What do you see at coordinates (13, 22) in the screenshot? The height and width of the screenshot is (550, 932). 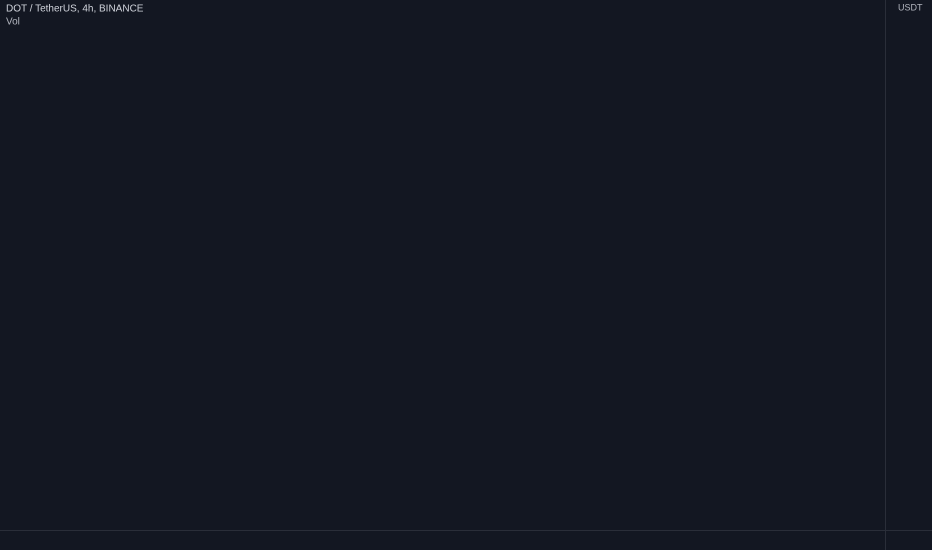 I see `volume-label: Vol` at bounding box center [13, 22].